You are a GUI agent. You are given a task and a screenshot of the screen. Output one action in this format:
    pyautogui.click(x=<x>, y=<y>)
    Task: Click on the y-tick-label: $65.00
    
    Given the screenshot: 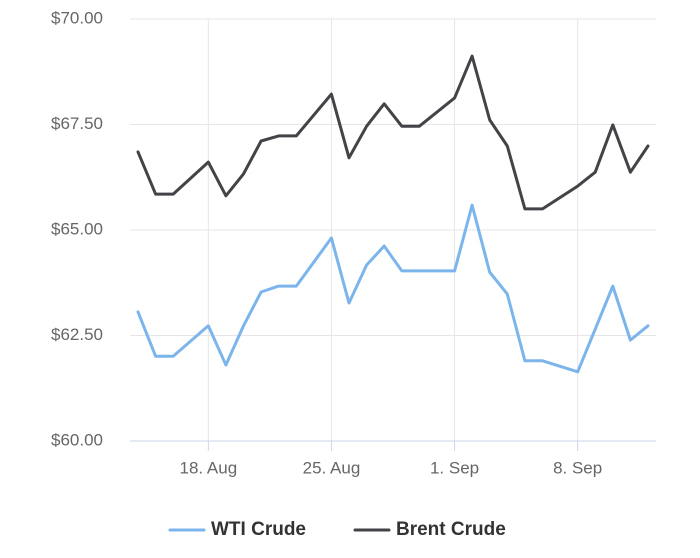 What is the action you would take?
    pyautogui.click(x=77, y=228)
    